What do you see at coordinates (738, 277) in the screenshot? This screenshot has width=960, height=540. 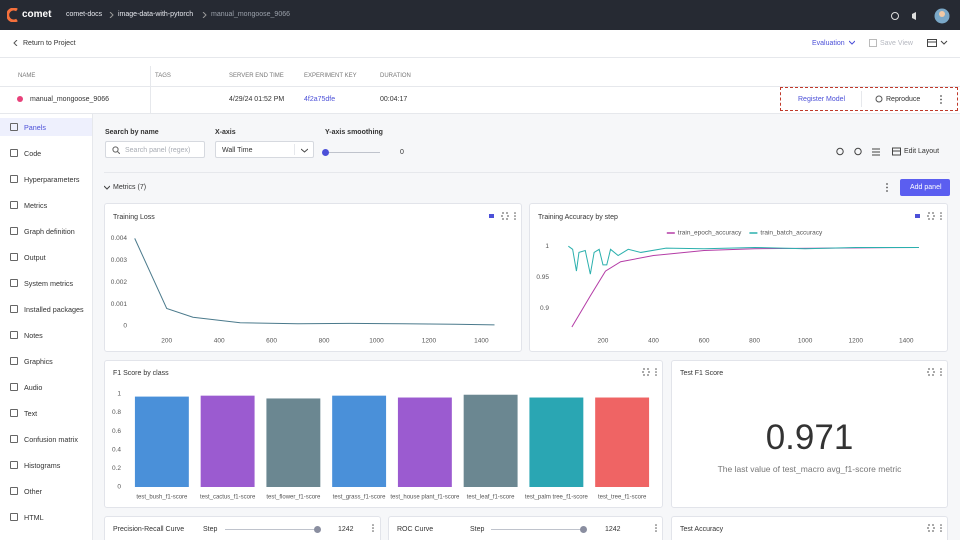 I see `panel: Training Accuracy by step` at bounding box center [738, 277].